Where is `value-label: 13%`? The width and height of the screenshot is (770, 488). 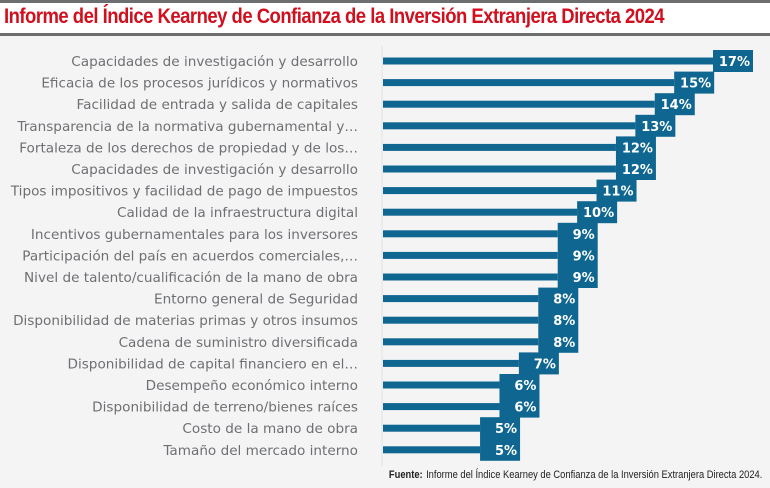 value-label: 13% is located at coordinates (656, 127).